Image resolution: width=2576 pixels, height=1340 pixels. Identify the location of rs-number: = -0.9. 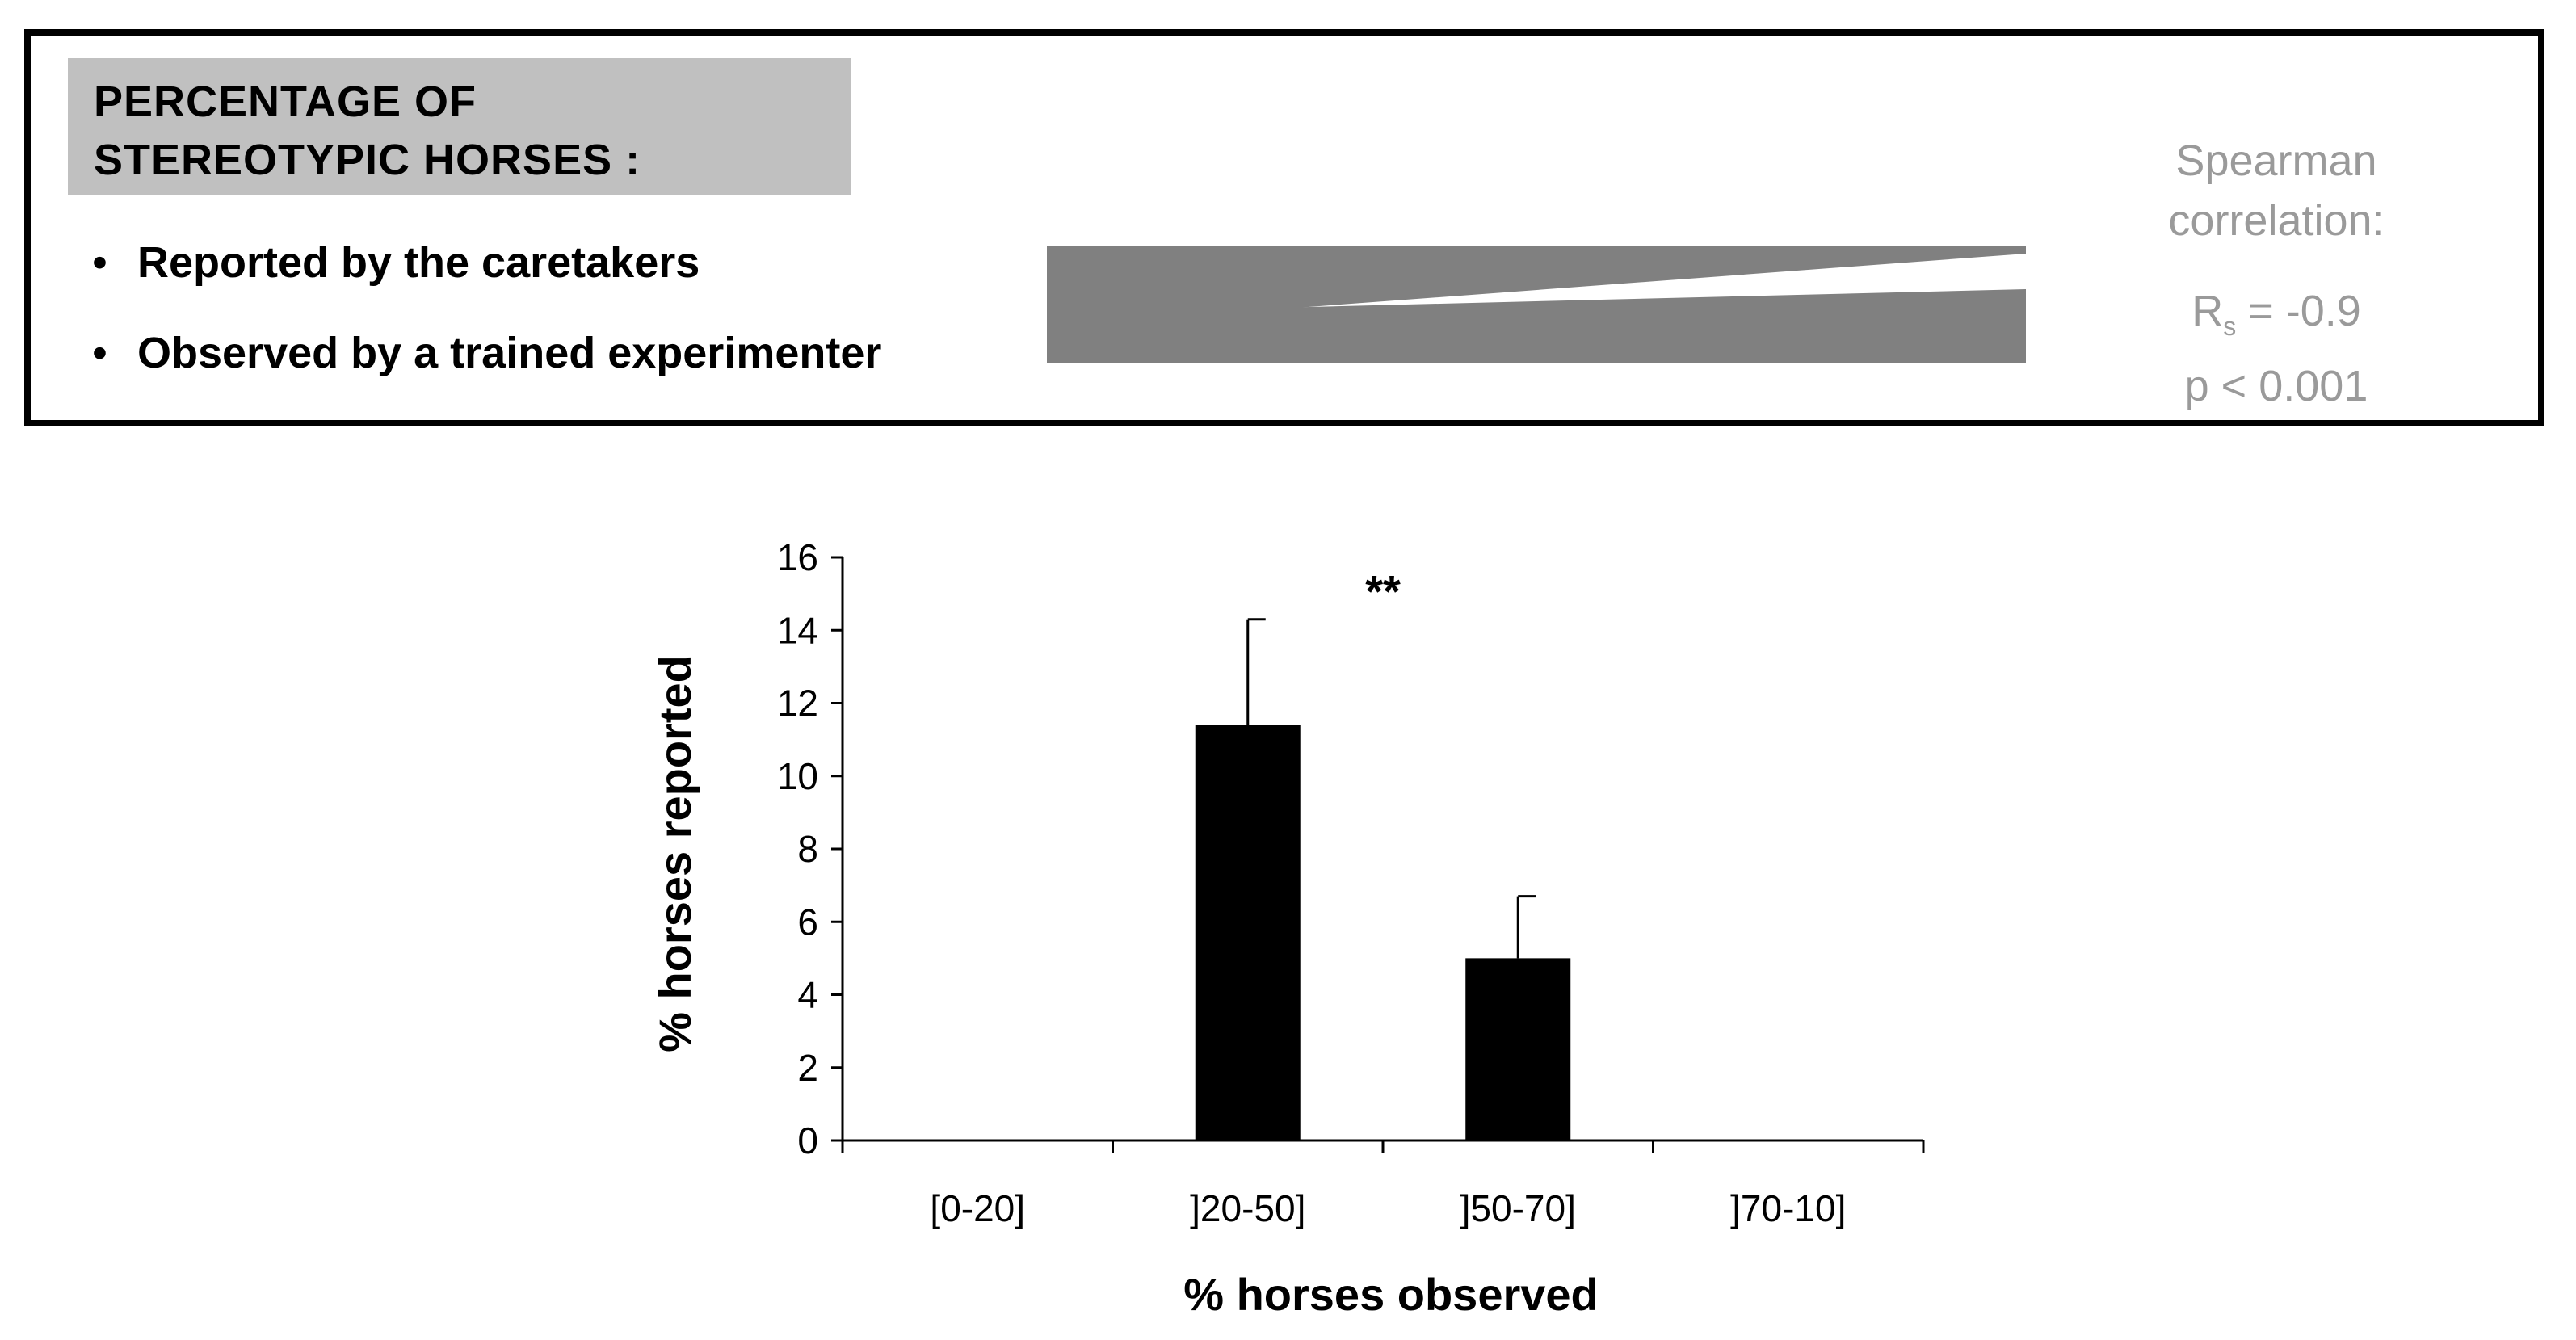
(2298, 311).